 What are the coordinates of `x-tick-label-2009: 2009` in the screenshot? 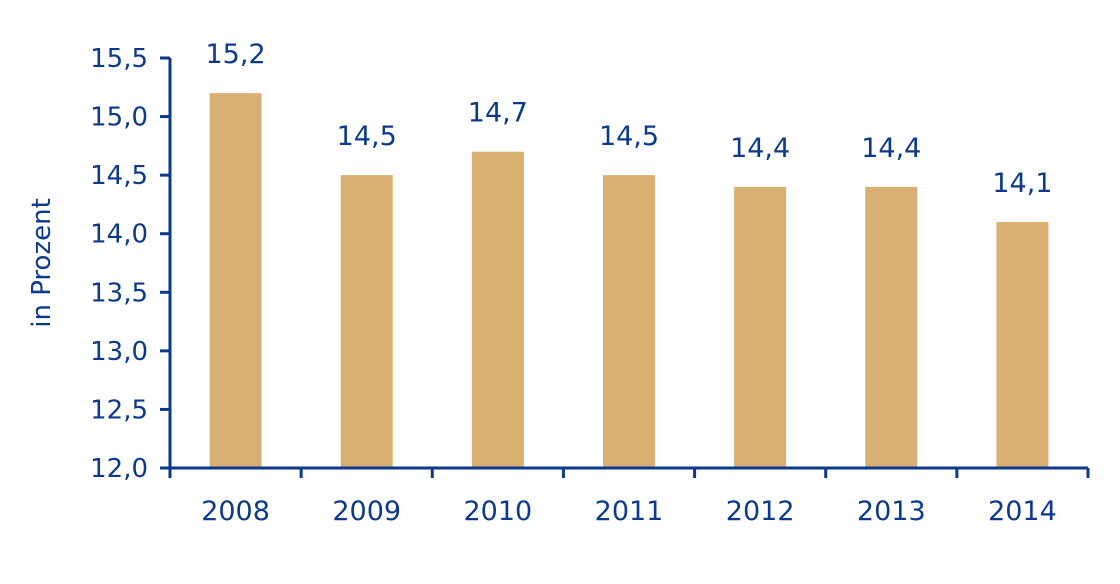 It's located at (366, 511).